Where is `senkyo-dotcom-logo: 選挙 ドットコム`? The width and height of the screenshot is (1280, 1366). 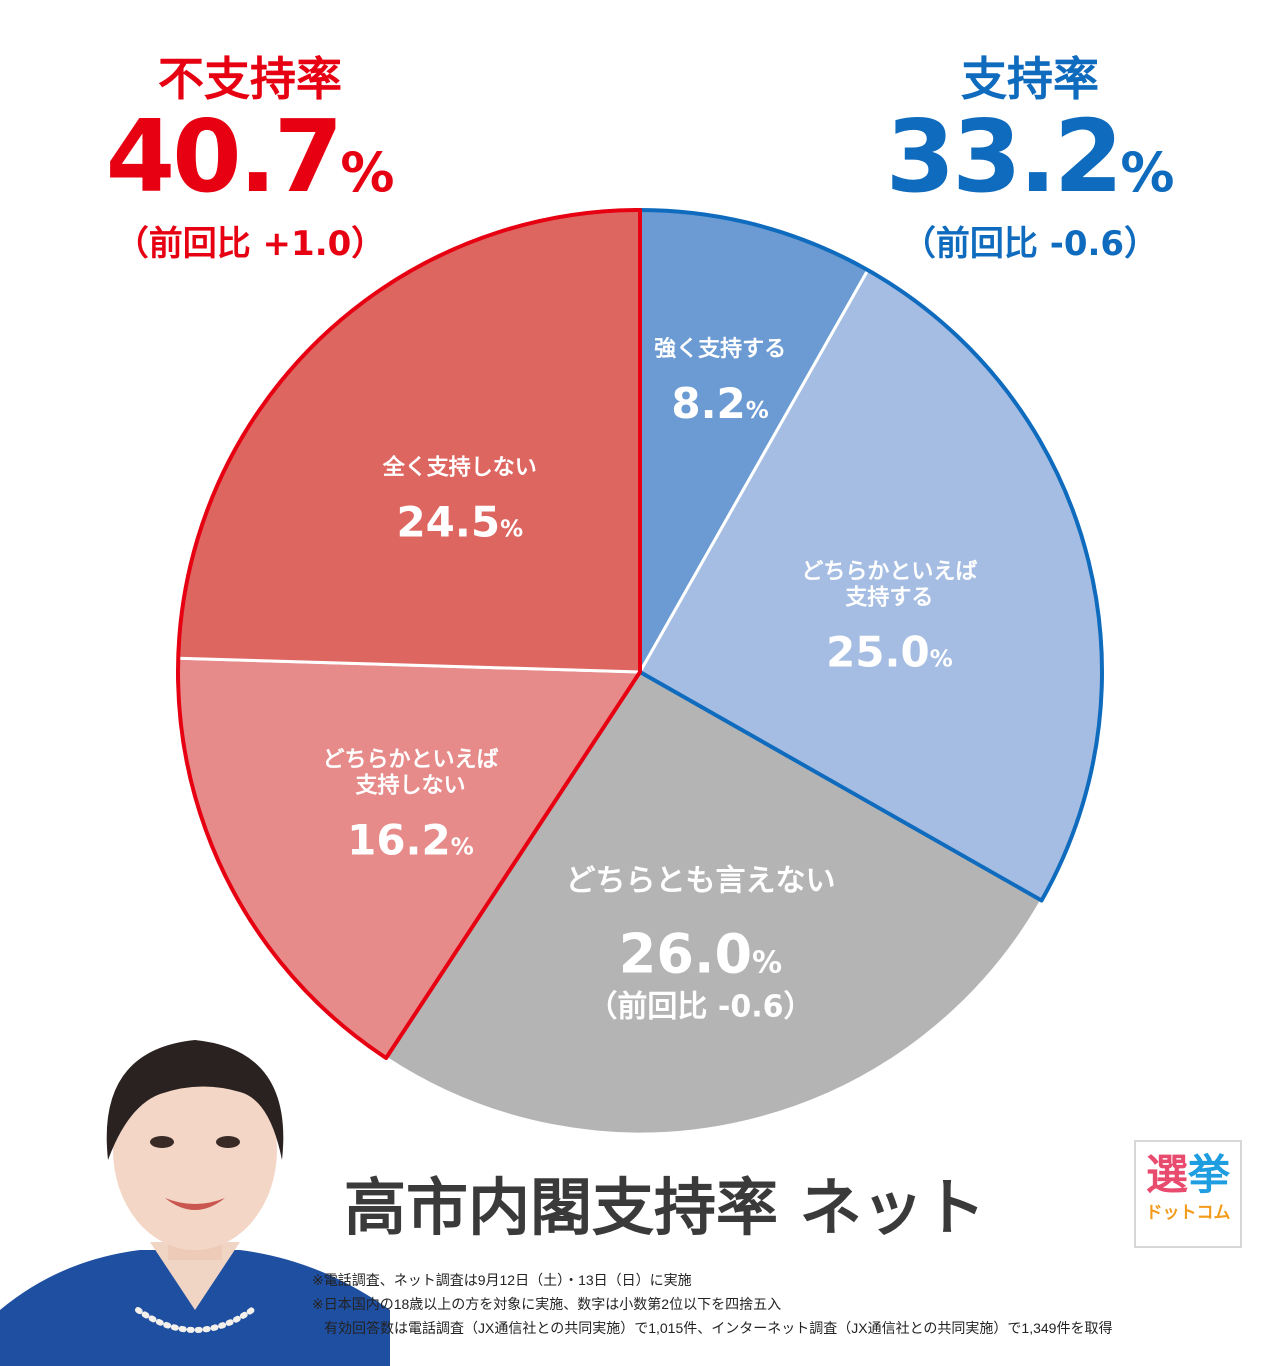
senkyo-dotcom-logo: 選挙 ドットコム is located at coordinates (1188, 1194).